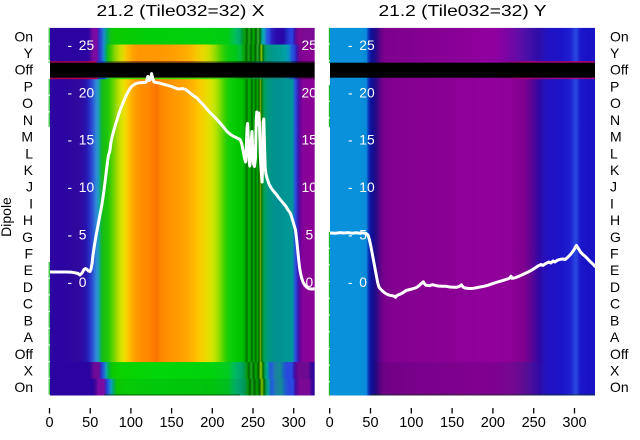  I want to click on svg-text: Dipole, so click(7, 217).